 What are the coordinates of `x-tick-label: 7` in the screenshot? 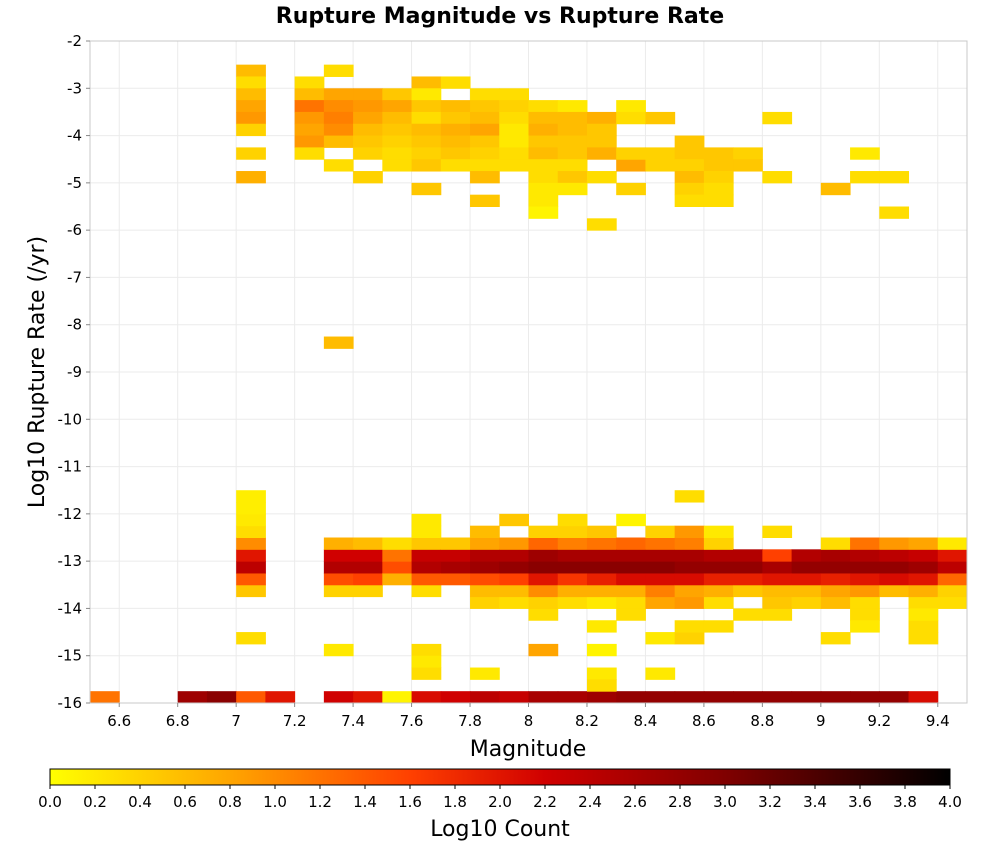 It's located at (236, 721).